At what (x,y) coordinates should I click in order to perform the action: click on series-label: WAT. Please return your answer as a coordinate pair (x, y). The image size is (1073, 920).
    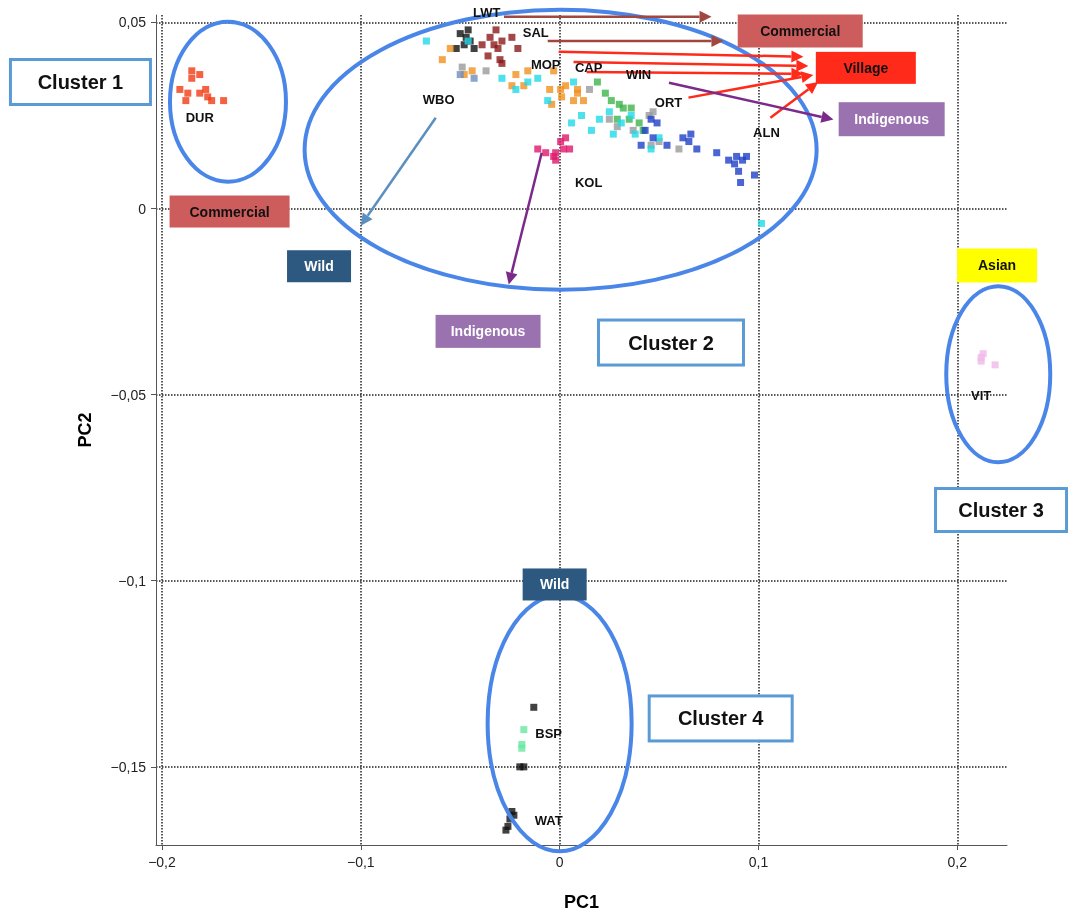
    Looking at the image, I should click on (548, 820).